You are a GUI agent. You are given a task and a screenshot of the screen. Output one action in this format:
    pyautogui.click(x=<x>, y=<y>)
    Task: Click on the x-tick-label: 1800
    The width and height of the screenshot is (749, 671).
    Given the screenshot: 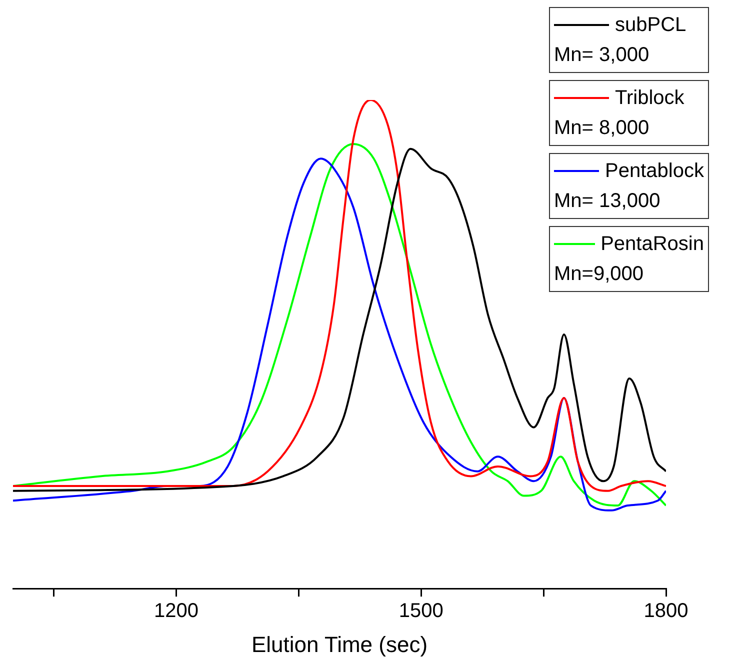 What is the action you would take?
    pyautogui.click(x=666, y=611)
    